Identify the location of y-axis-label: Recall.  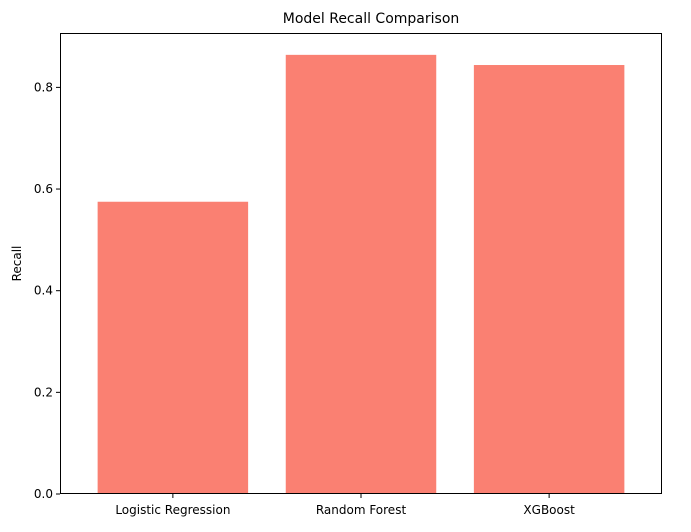
(17, 264).